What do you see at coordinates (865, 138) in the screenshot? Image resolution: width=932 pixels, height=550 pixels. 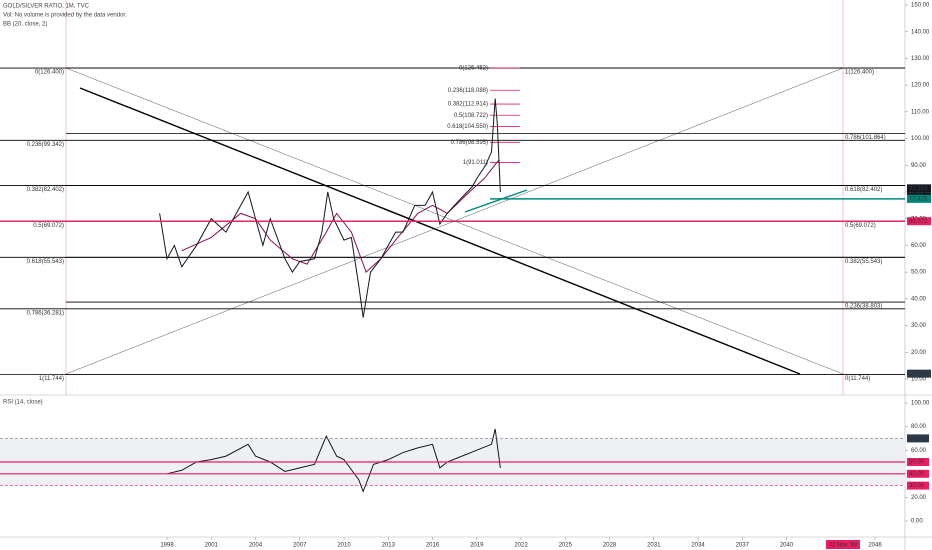 I see `fib-label: 0.786(101.864)` at bounding box center [865, 138].